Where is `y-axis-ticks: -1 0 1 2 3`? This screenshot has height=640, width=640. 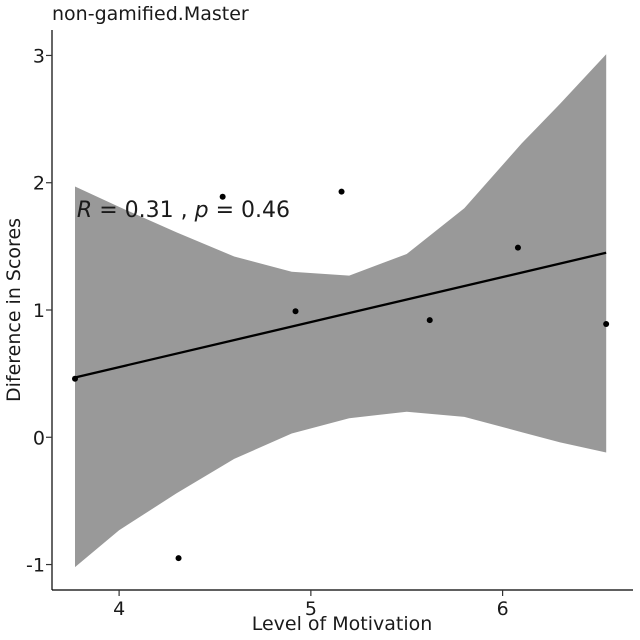
y-axis-ticks: -1 0 1 2 3 is located at coordinates (39, 311).